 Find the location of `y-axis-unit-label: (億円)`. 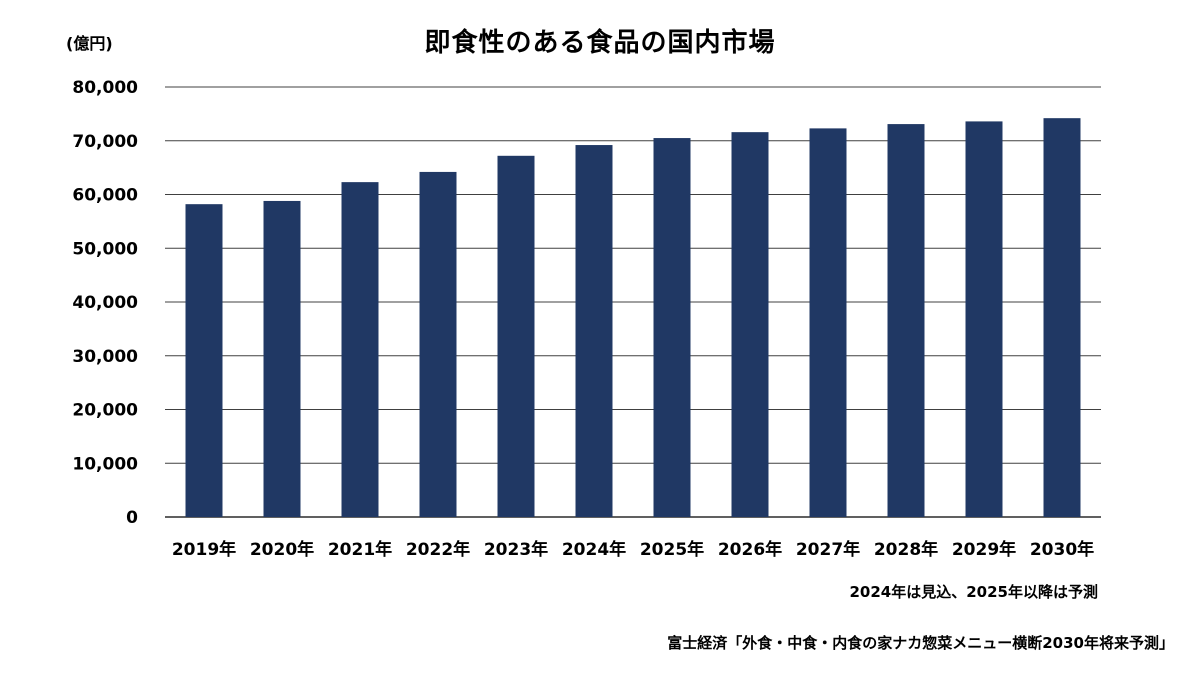

y-axis-unit-label: (億円) is located at coordinates (89, 43).